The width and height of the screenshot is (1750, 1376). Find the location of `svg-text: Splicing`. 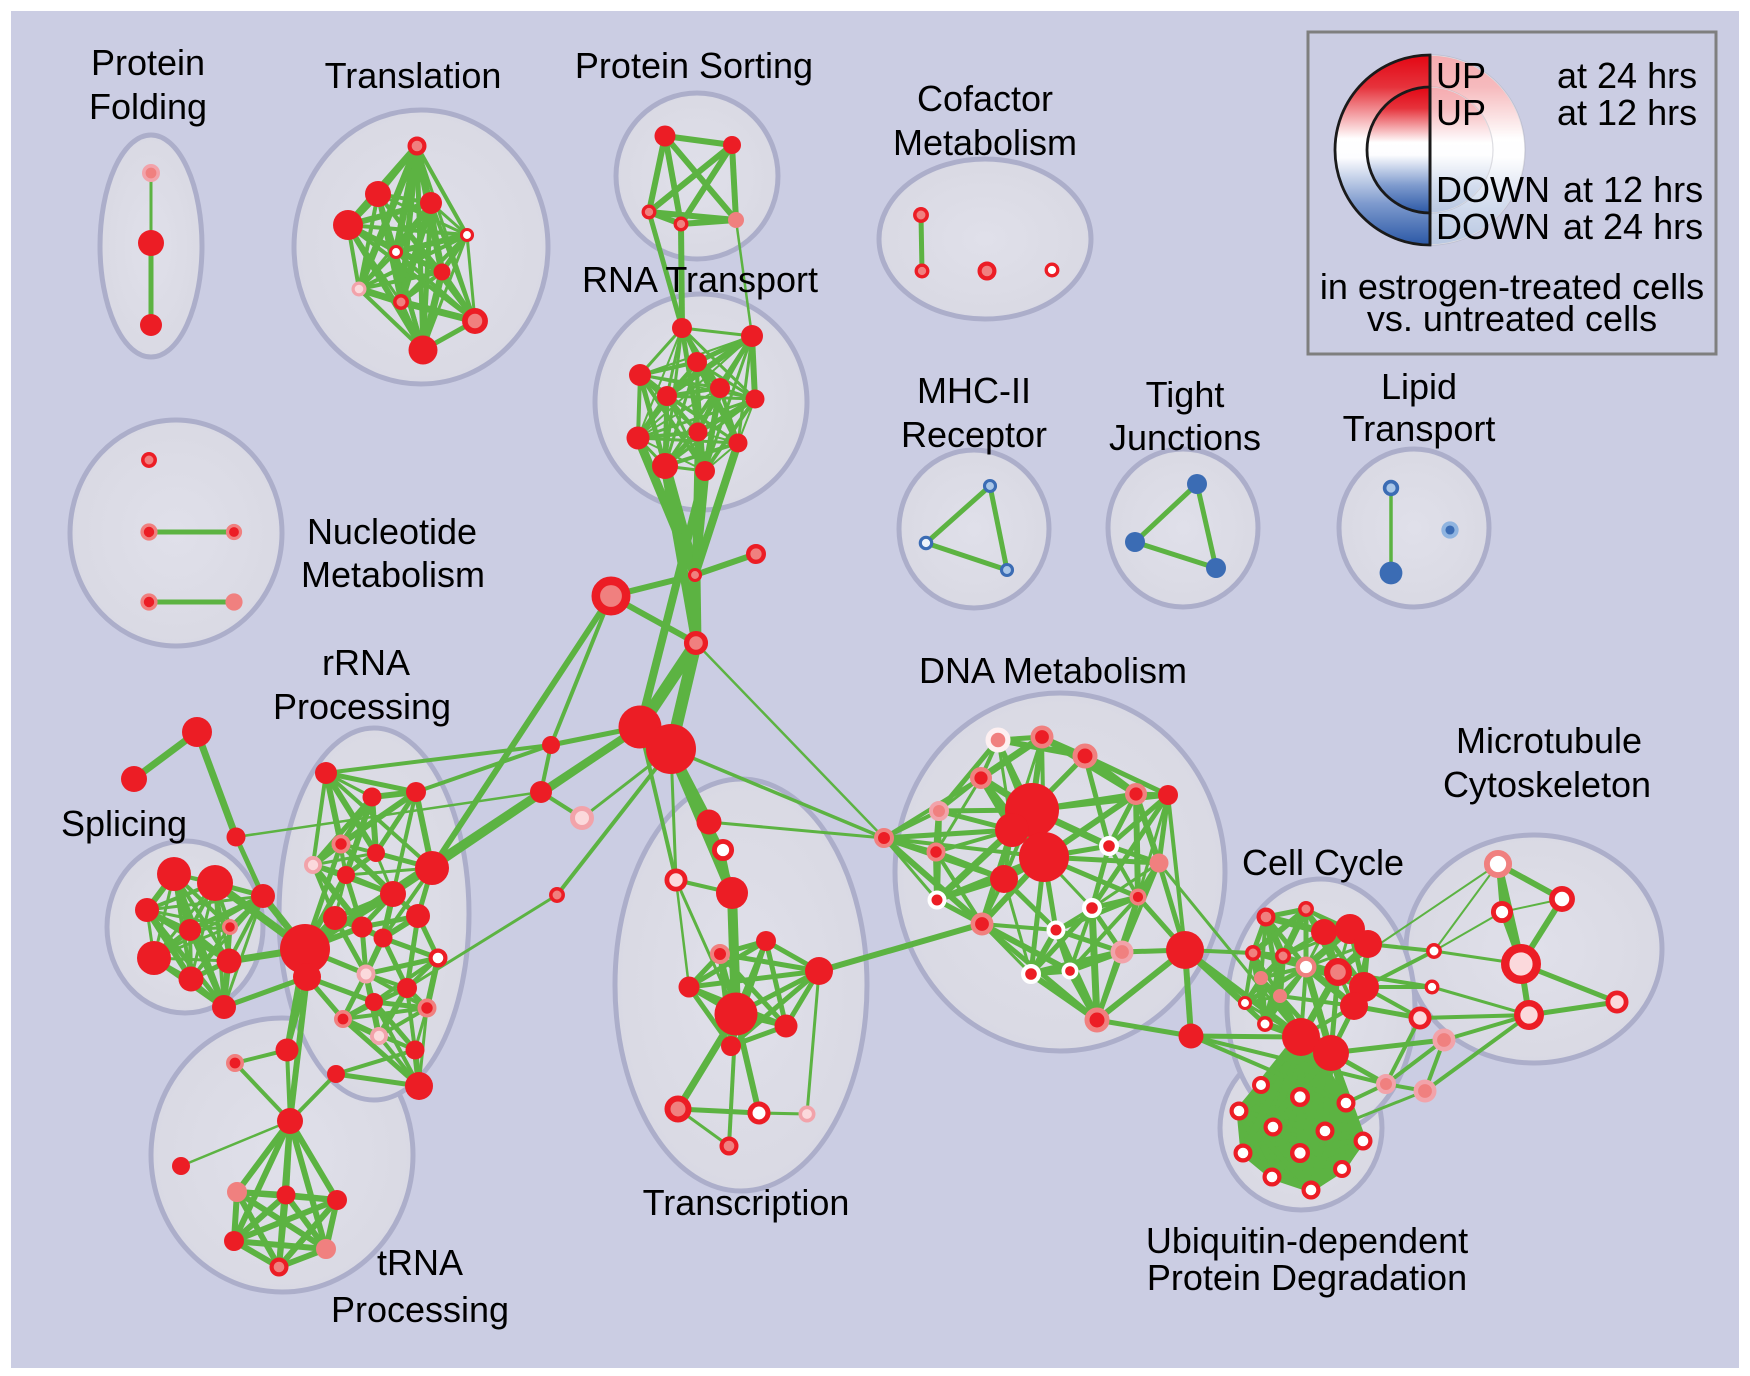

svg-text: Splicing is located at coordinates (124, 823).